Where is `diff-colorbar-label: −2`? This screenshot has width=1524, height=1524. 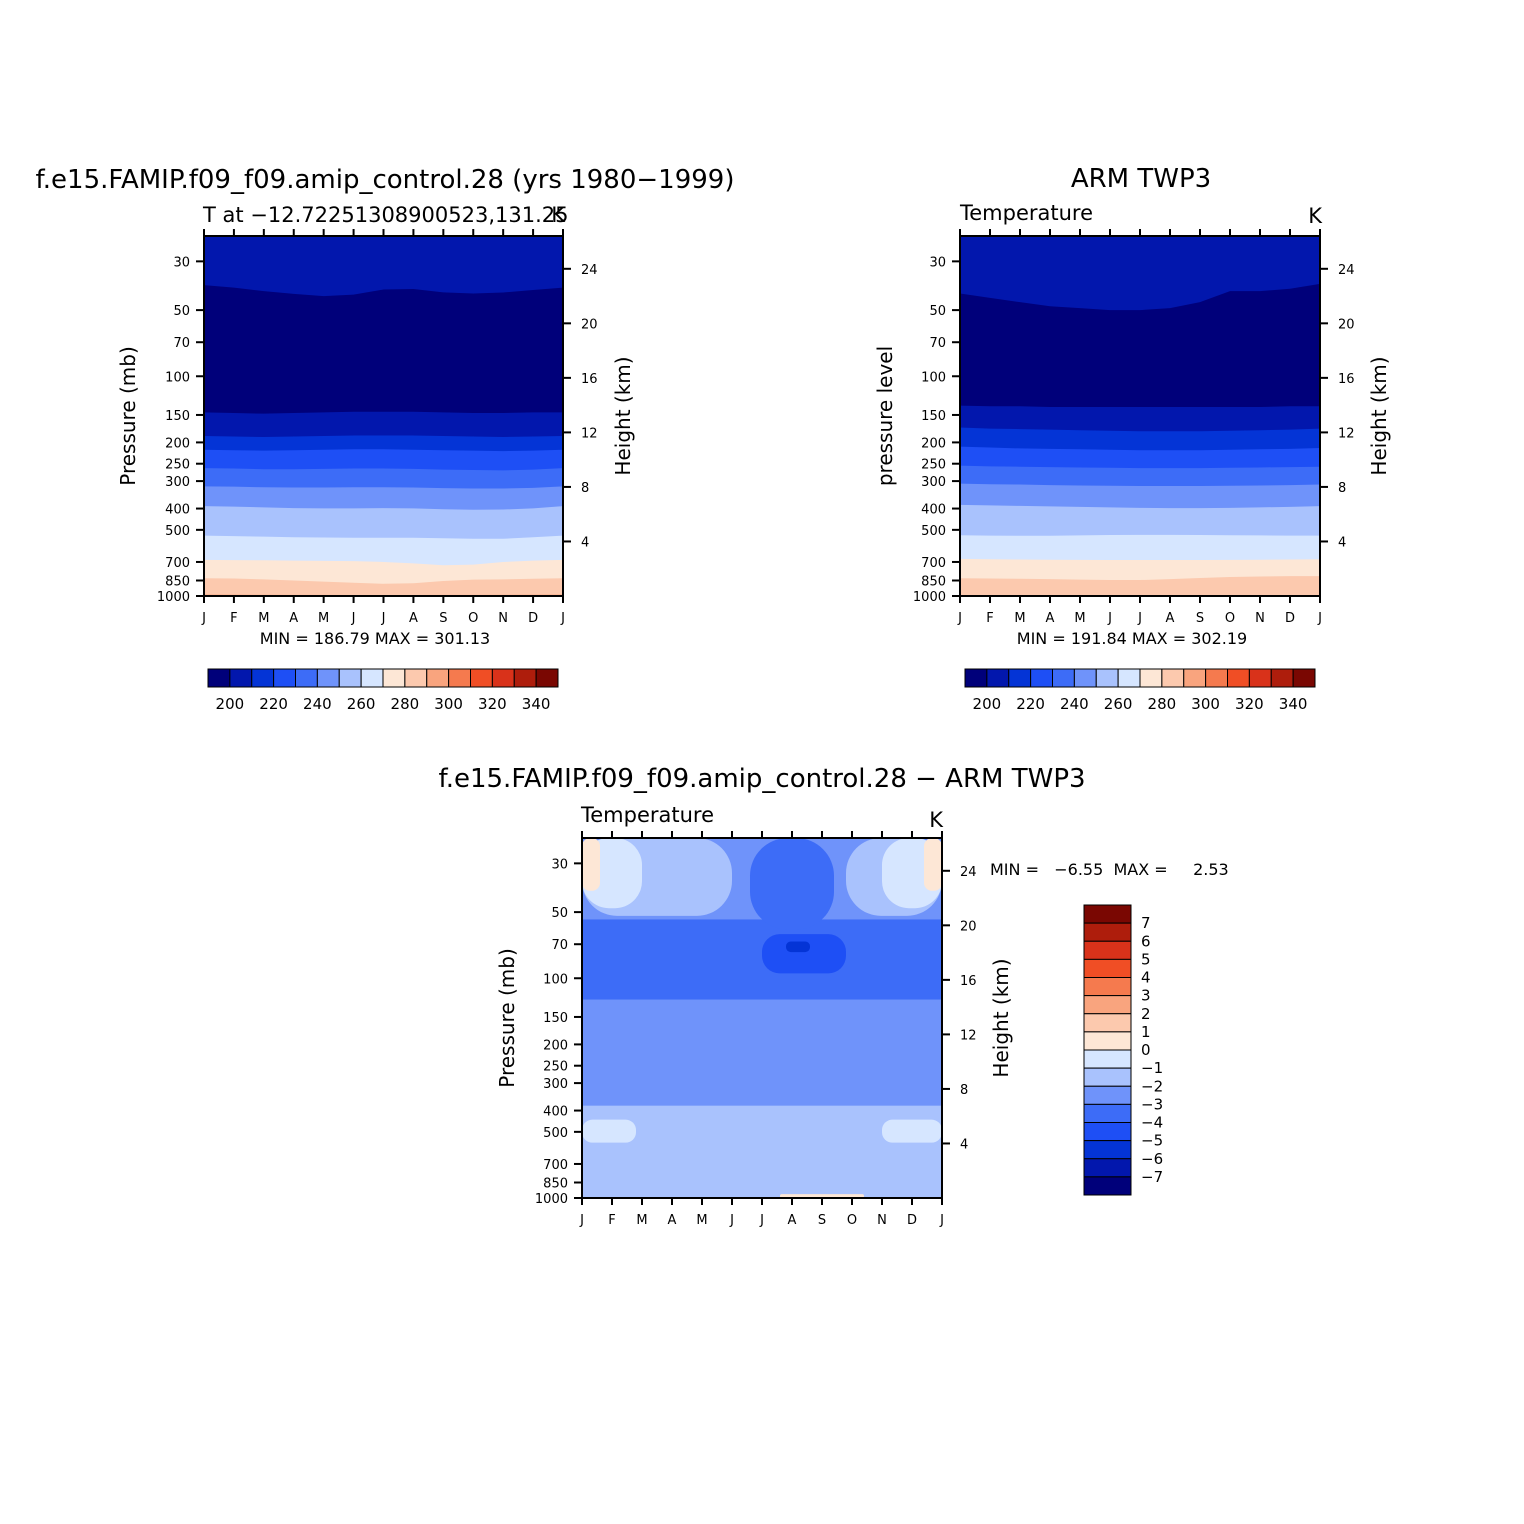 diff-colorbar-label: −2 is located at coordinates (1152, 1086).